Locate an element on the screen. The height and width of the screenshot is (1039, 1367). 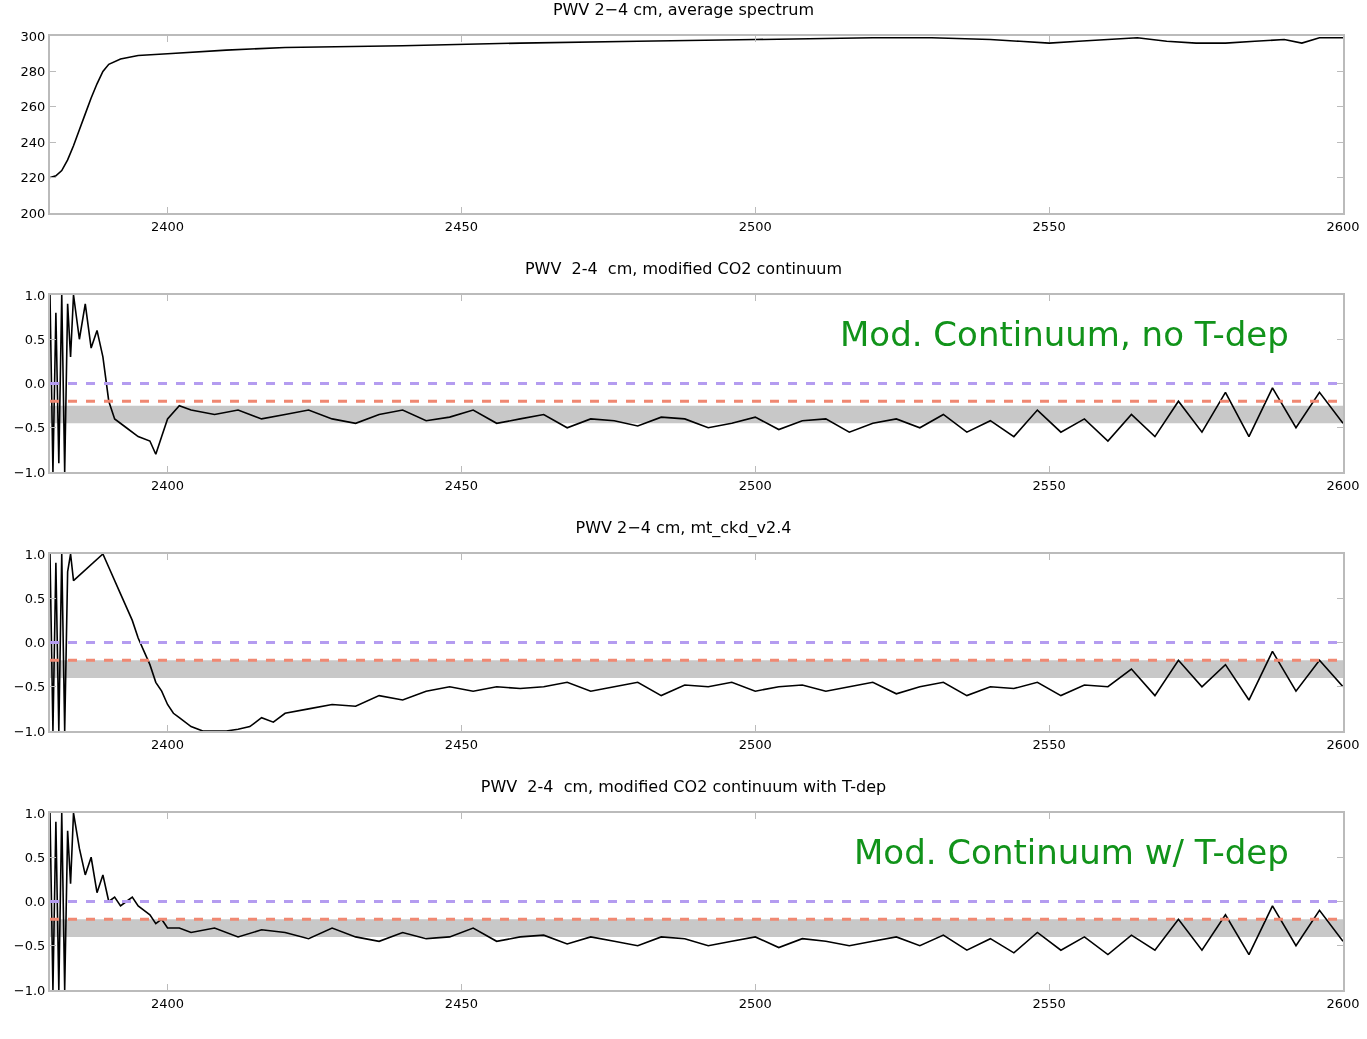
chart-title: PWV 2-4 cm, modified CO2 continuum is located at coordinates (683, 269).